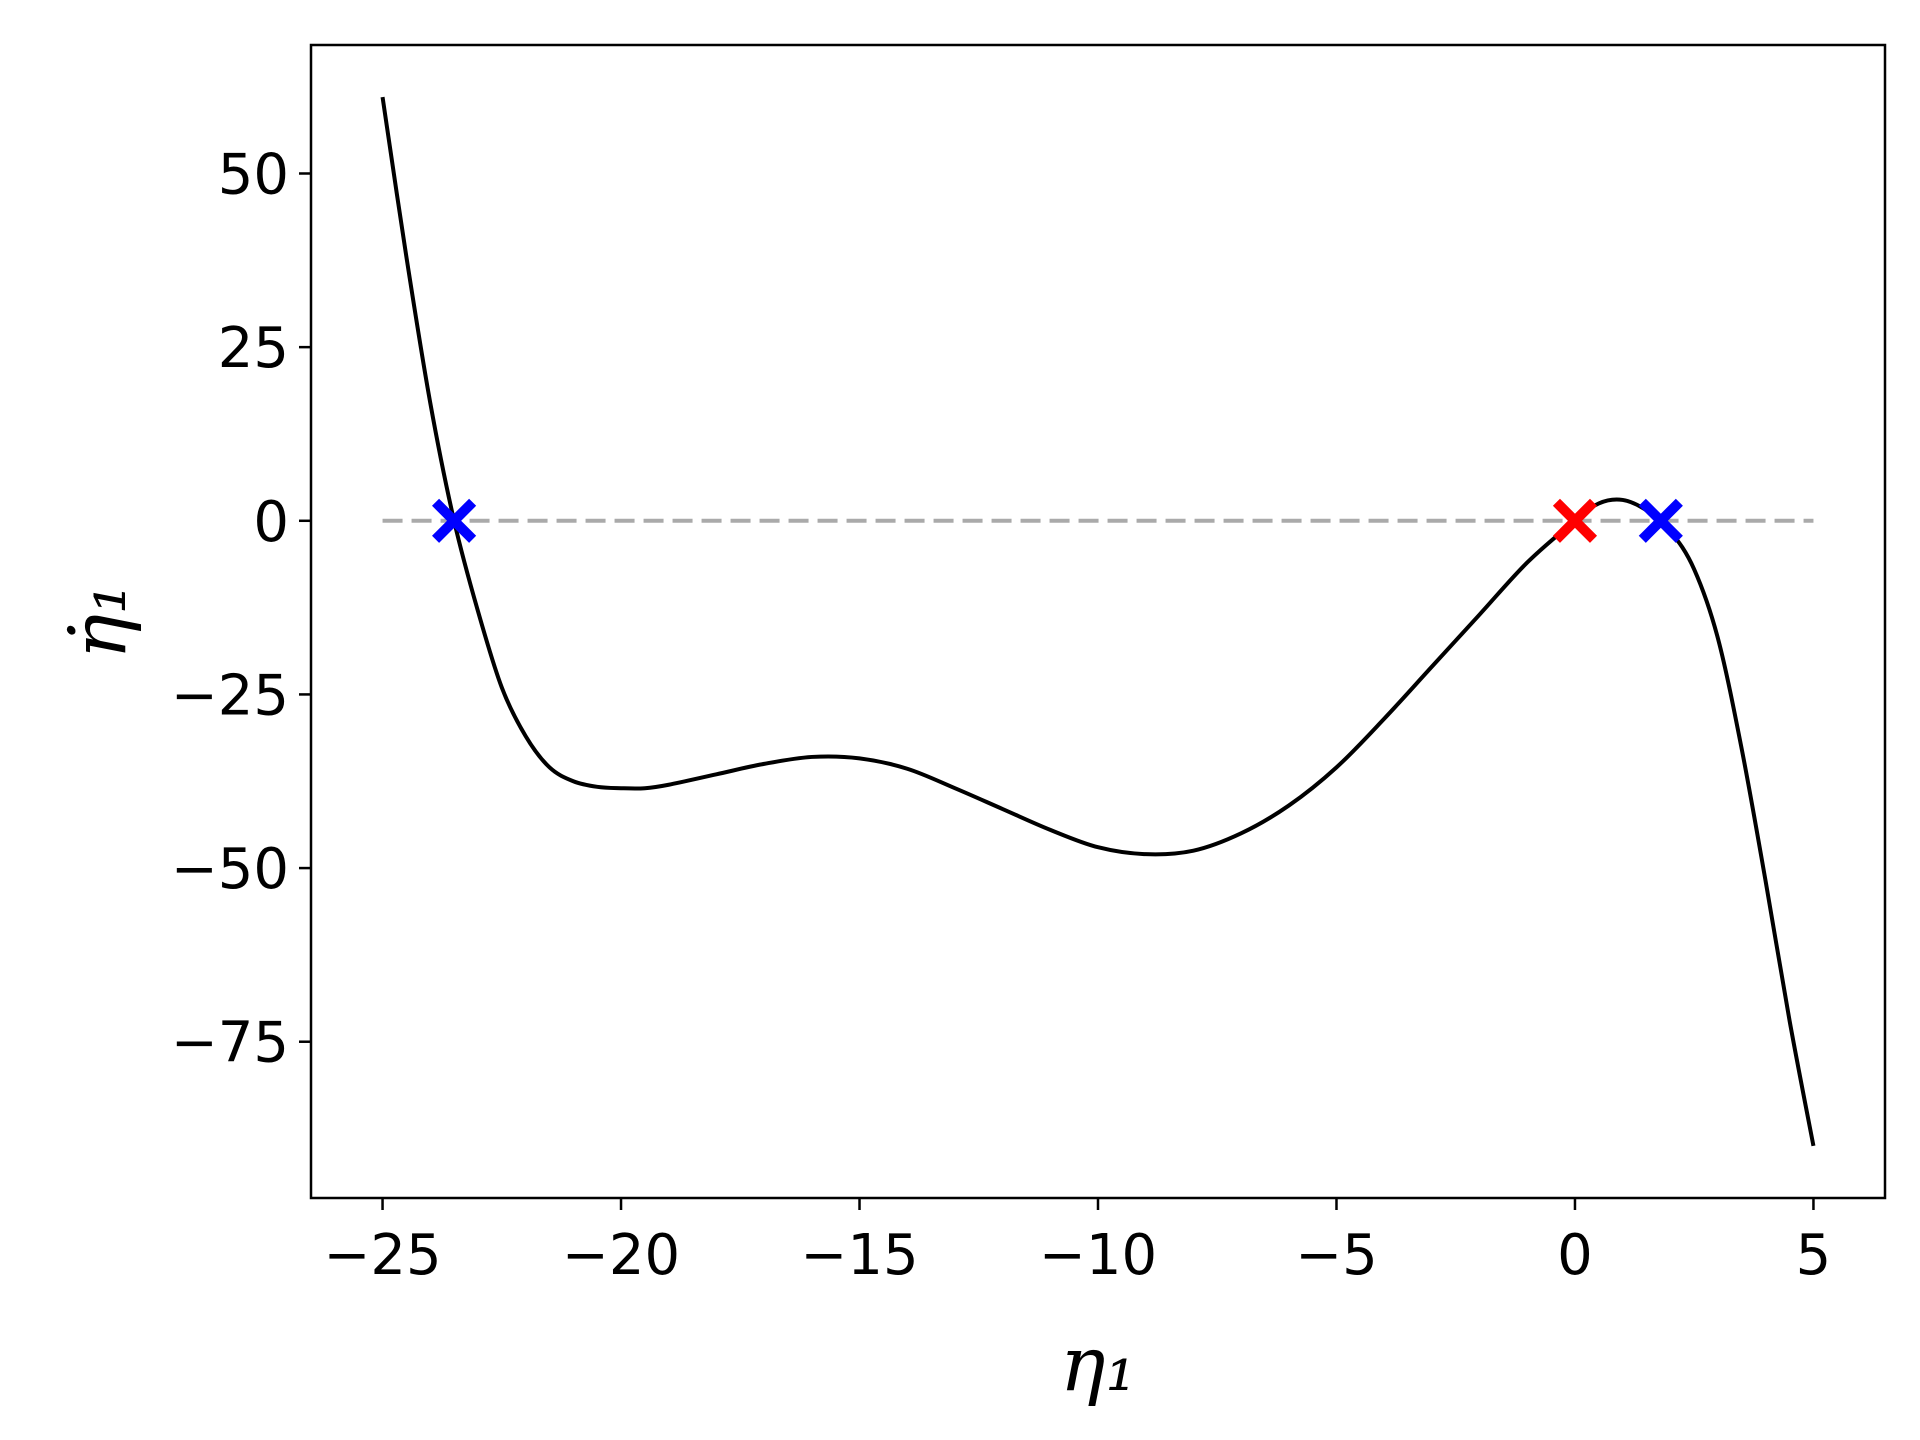 Image resolution: width=1920 pixels, height=1440 pixels. What do you see at coordinates (1575, 1255) in the screenshot?
I see `x-tick-label: 0` at bounding box center [1575, 1255].